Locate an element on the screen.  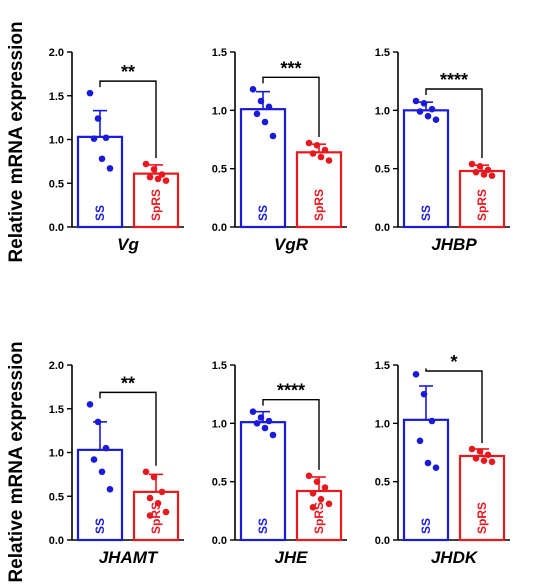
panel-vgr: 0.0 0.5 1.0 1.5 SS SpRS *** VgR is located at coordinates (279, 150).